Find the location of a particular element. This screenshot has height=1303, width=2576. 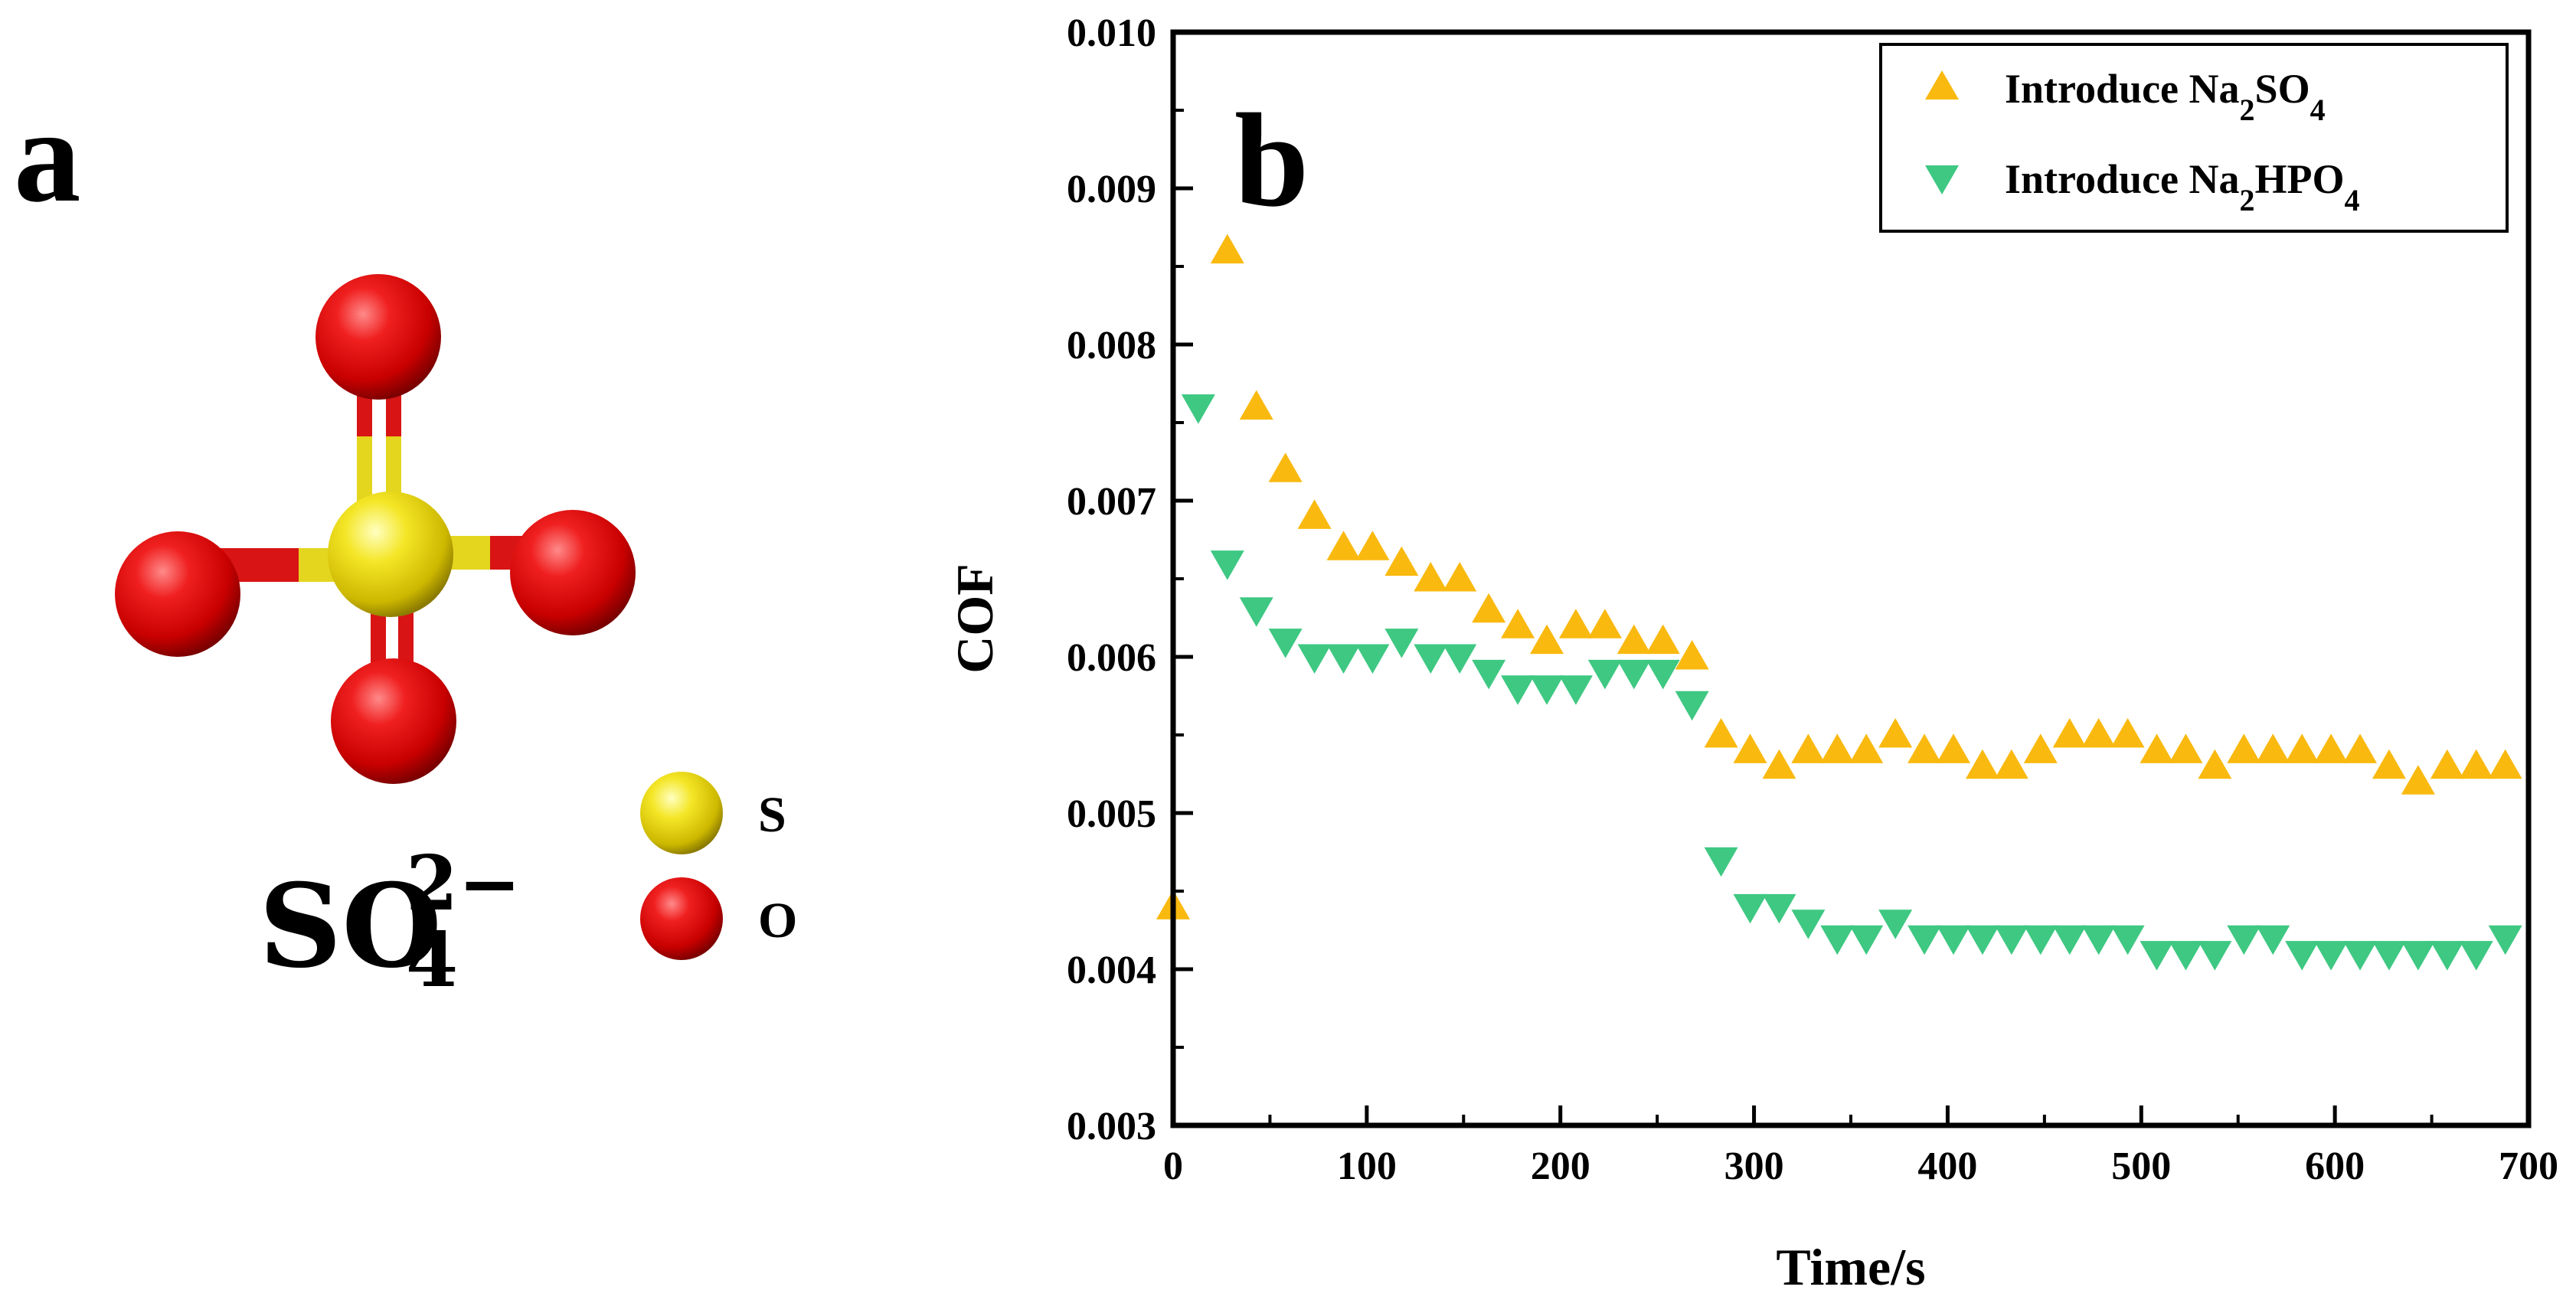

y-tick-label: 0.010 is located at coordinates (1111, 33).